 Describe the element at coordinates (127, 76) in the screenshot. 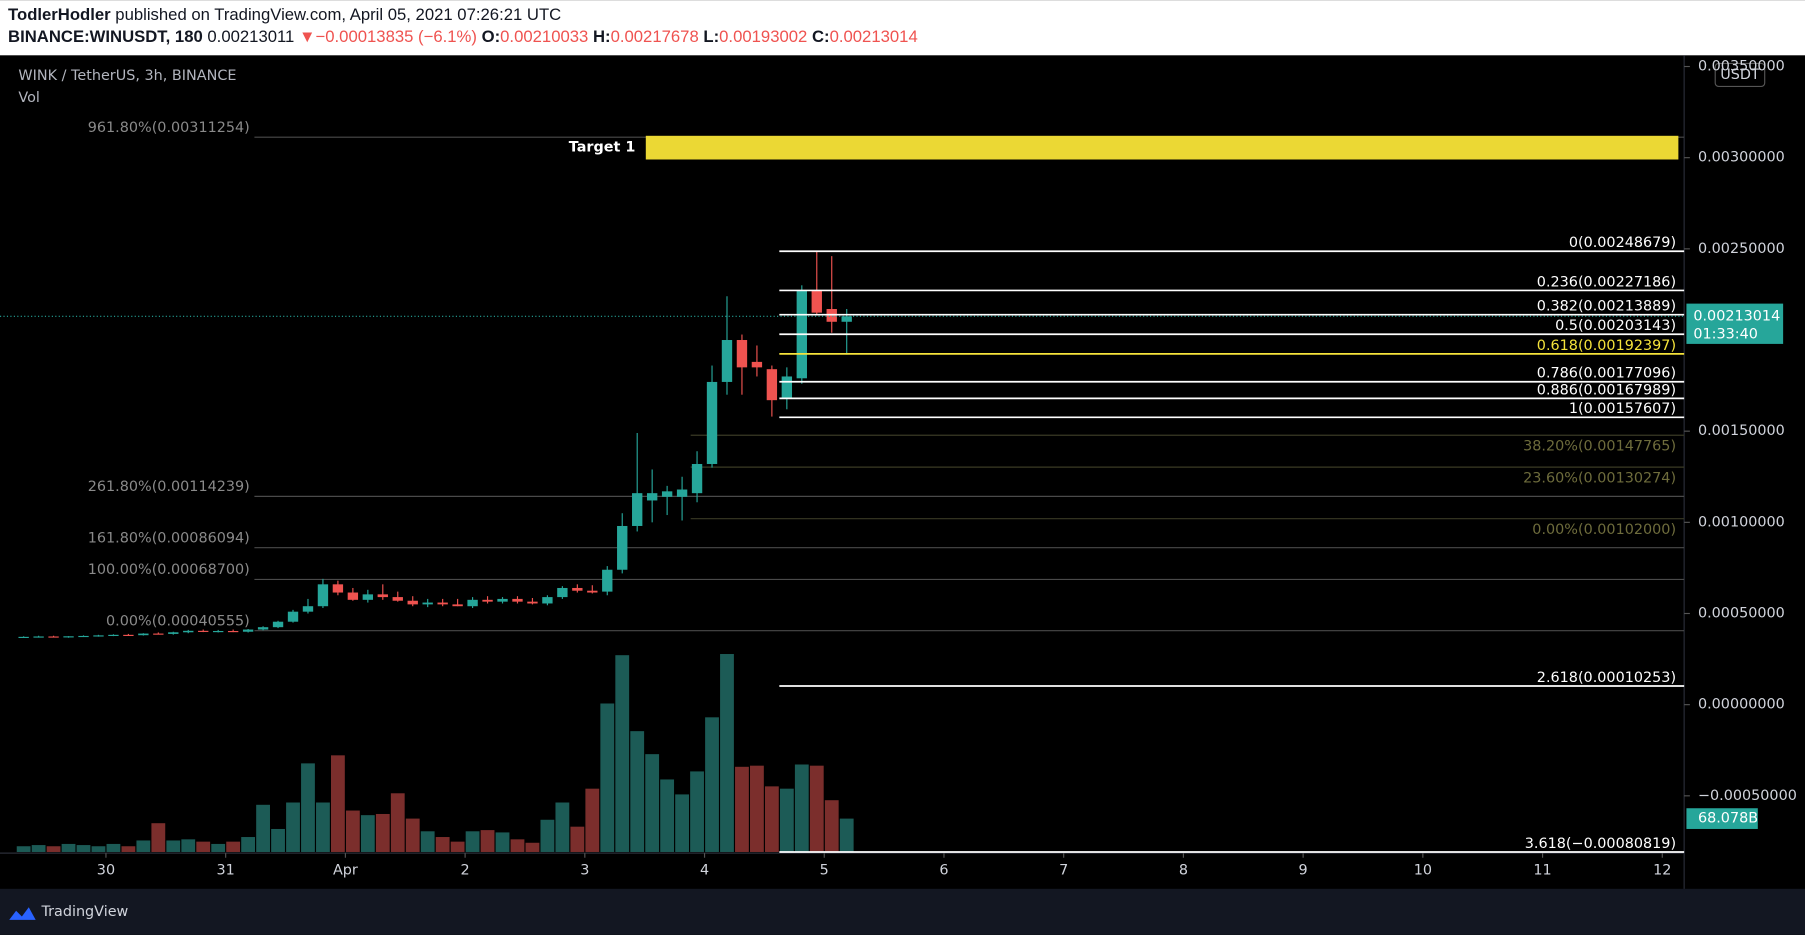

I see `legend-title: WINK / TetherUS, 3h, BINANCE` at that location.